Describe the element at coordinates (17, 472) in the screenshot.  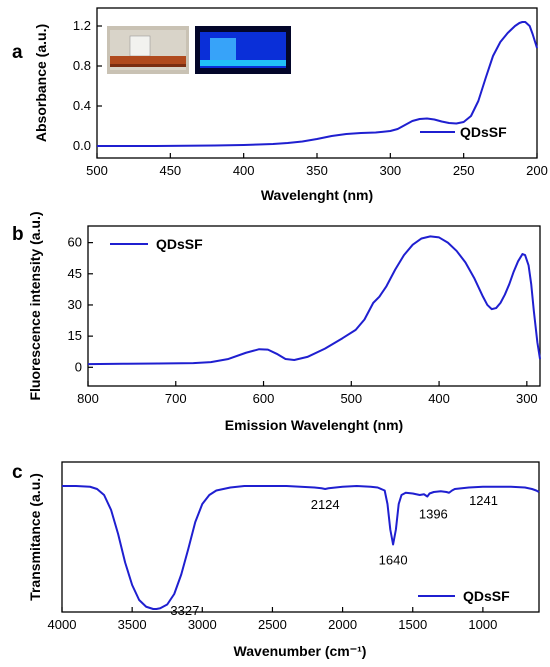
I see `panel-c-letter: c` at that location.